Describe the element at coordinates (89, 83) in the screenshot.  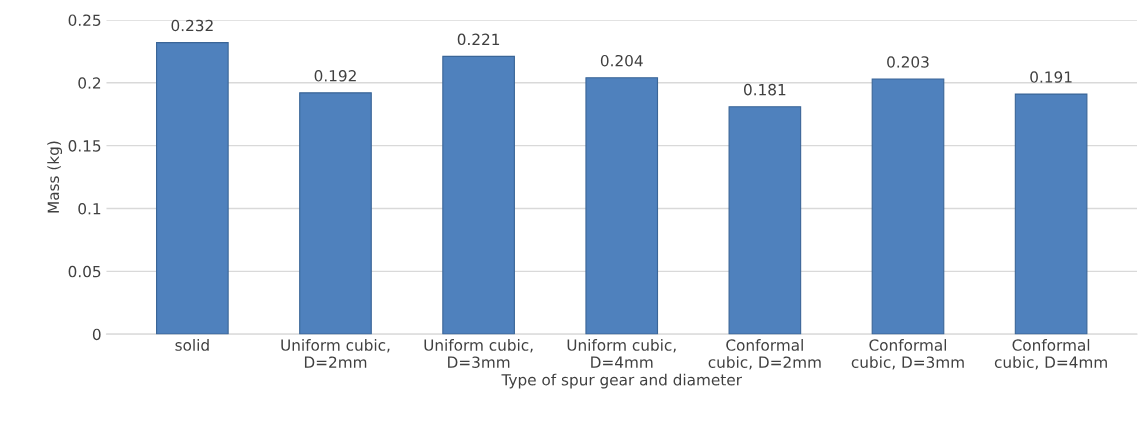
I see `y-tick-label: 0.2` at that location.